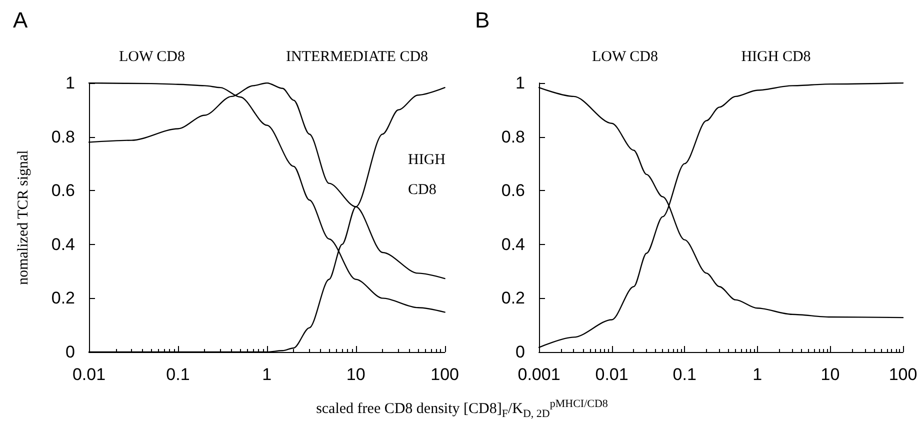  I want to click on y-axis-title: nomalized TCR signal, so click(24, 217).